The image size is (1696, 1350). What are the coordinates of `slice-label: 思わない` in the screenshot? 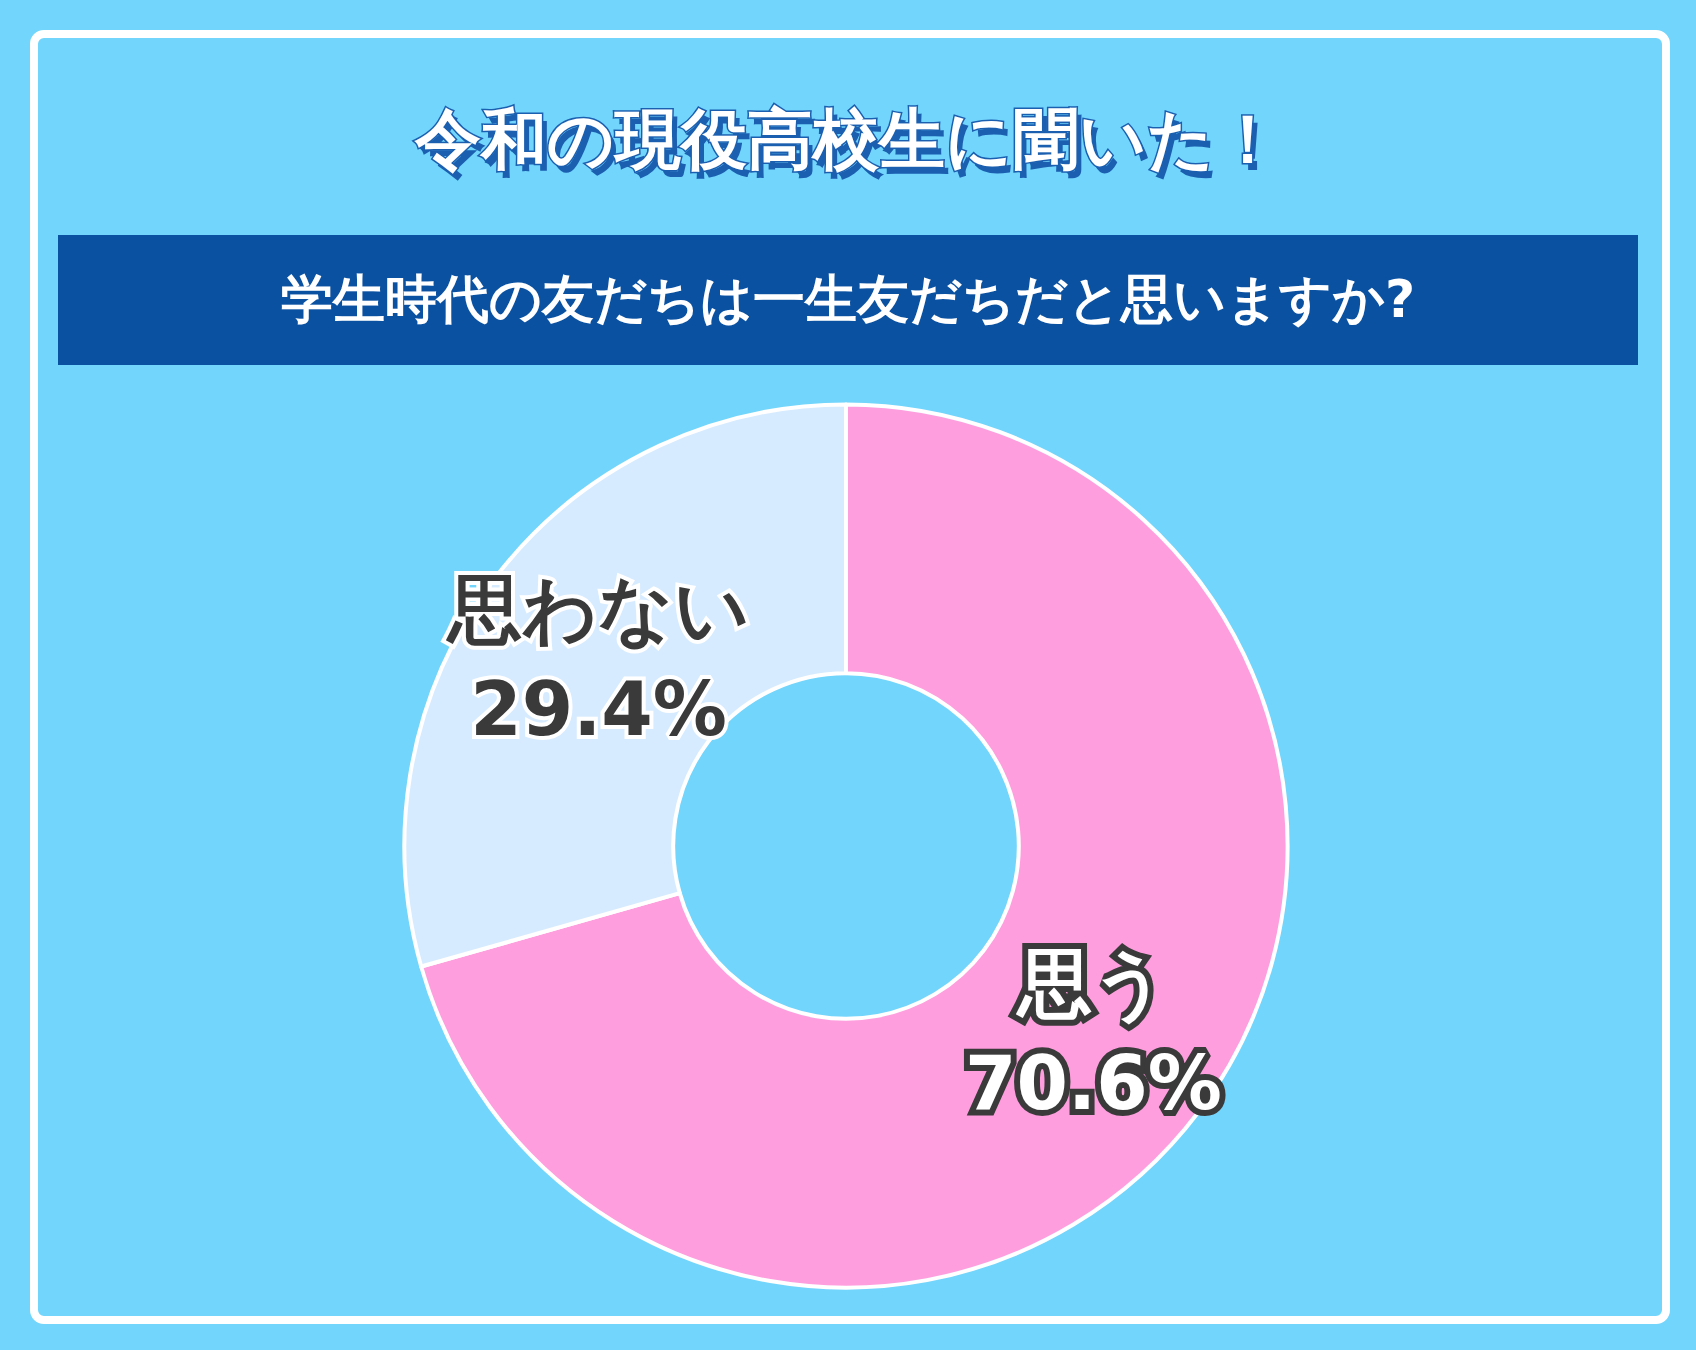 It's located at (597, 608).